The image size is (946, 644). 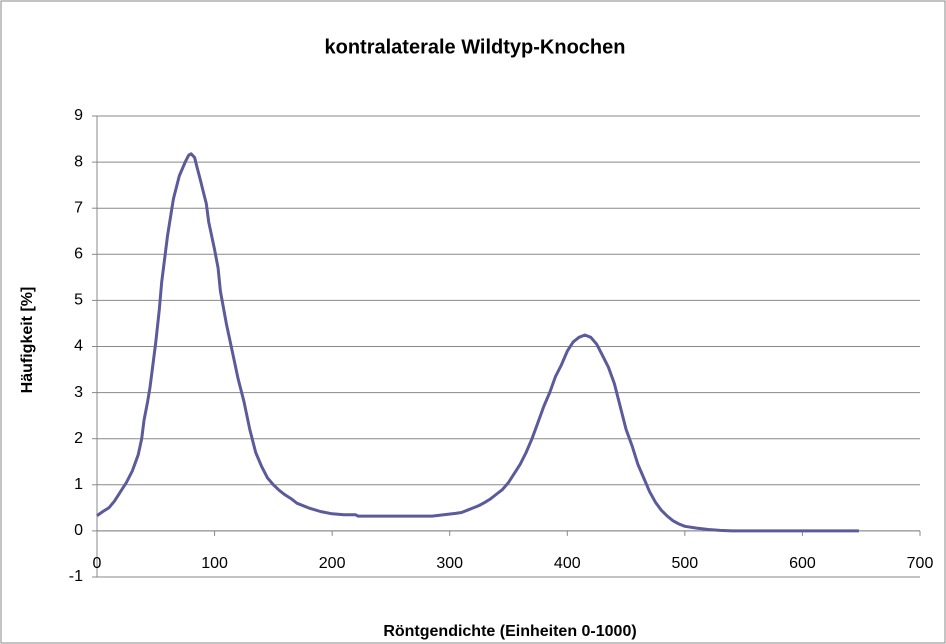 What do you see at coordinates (27, 340) in the screenshot?
I see `y-axis-label: Häufigkeit [%]` at bounding box center [27, 340].